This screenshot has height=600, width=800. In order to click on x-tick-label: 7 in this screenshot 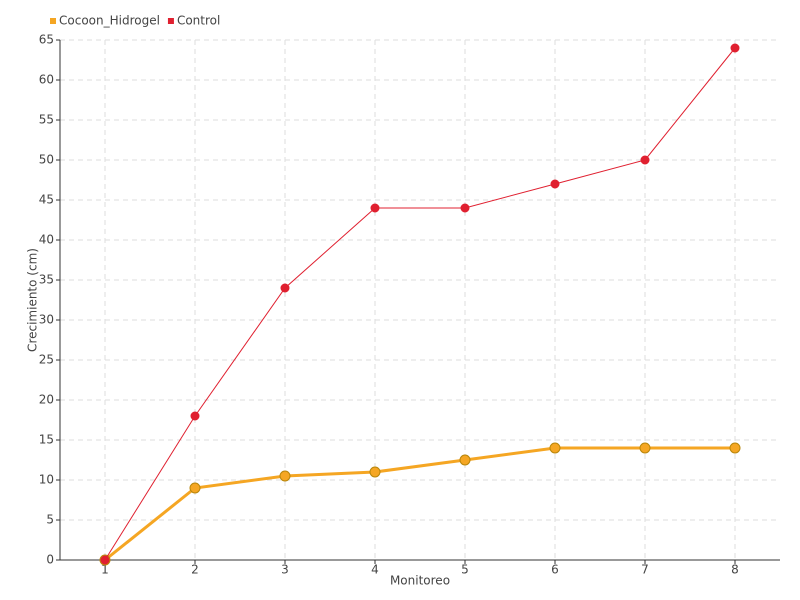, I will do `click(645, 570)`.